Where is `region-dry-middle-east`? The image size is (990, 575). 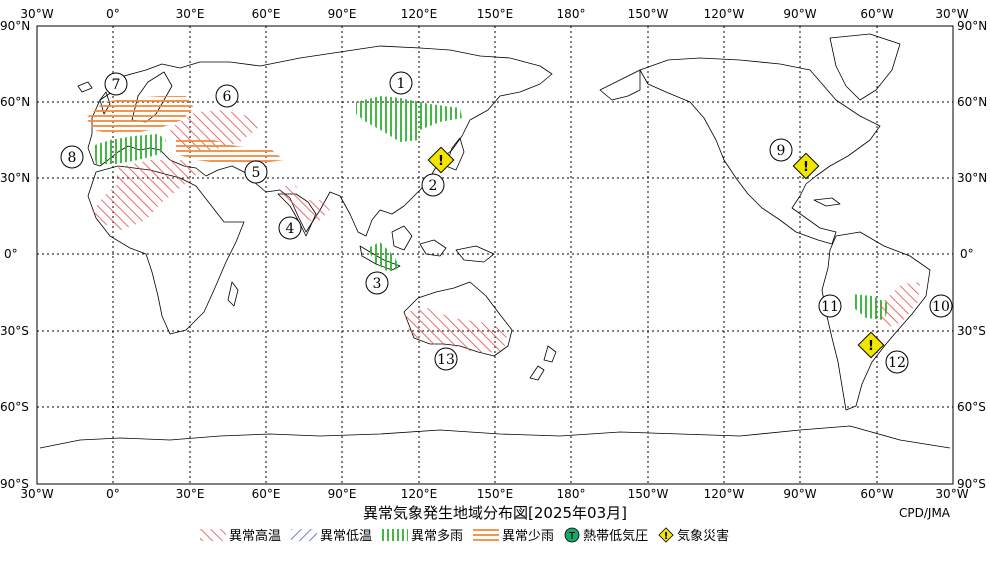 region-dry-middle-east is located at coordinates (230, 151).